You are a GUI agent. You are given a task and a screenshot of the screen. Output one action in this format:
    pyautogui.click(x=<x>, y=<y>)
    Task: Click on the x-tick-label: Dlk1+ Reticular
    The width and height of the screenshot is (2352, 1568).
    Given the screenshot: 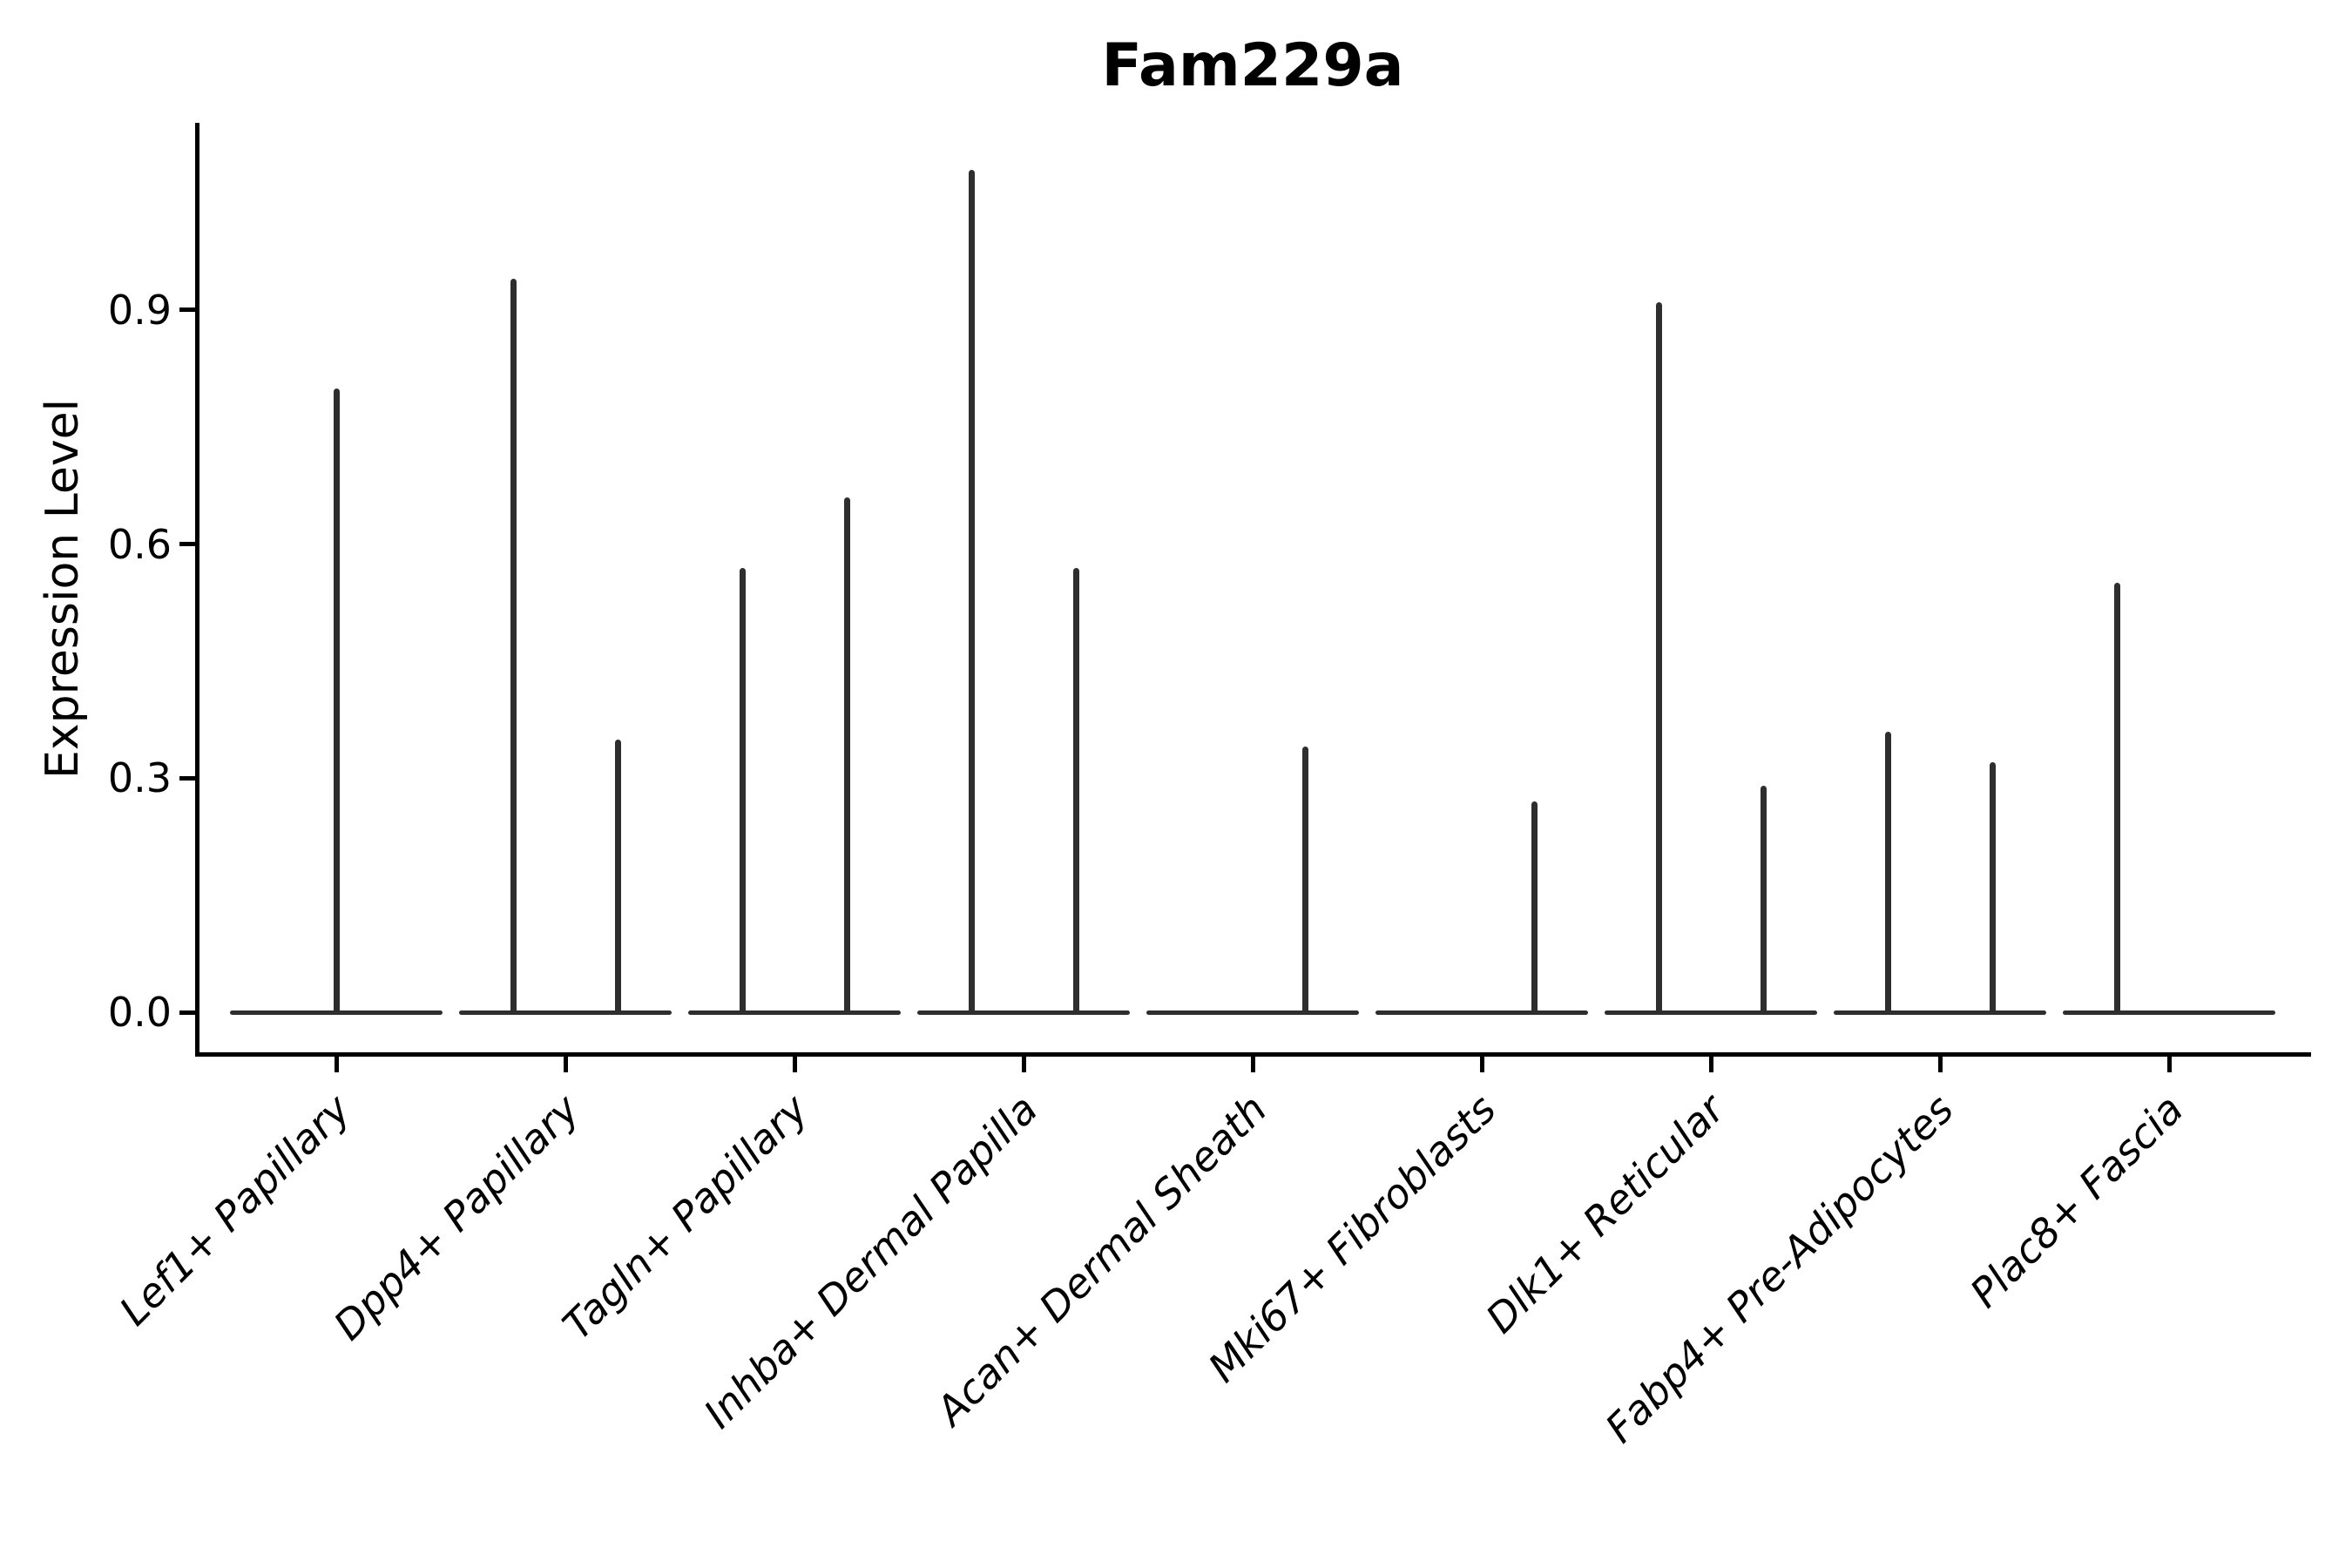 What is the action you would take?
    pyautogui.click(x=1605, y=1213)
    